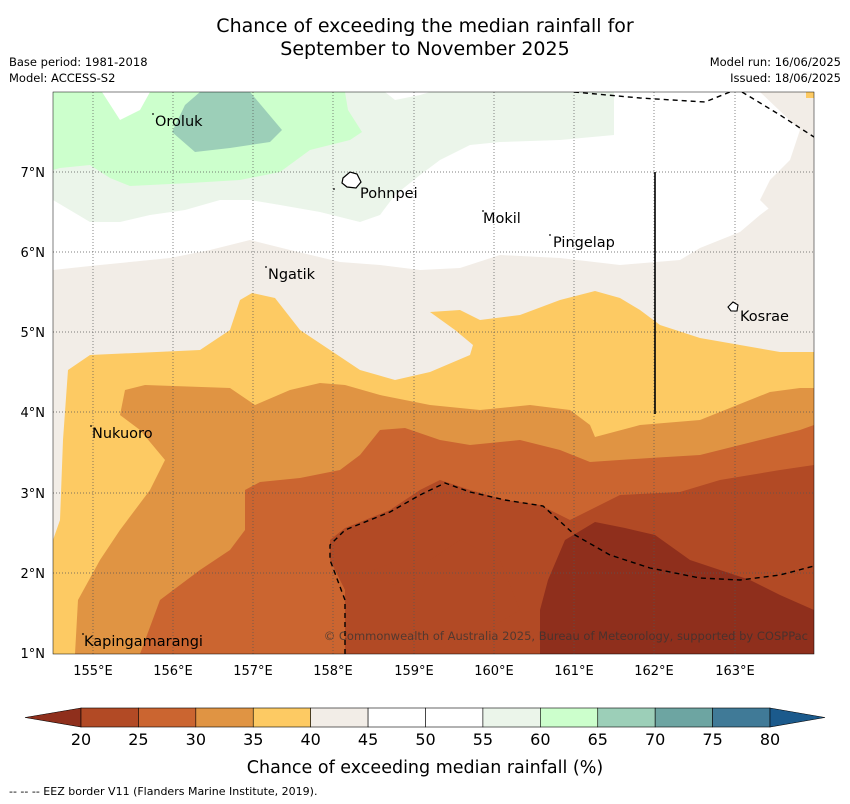  I want to click on colorbar-tick-label: 55, so click(483, 739).